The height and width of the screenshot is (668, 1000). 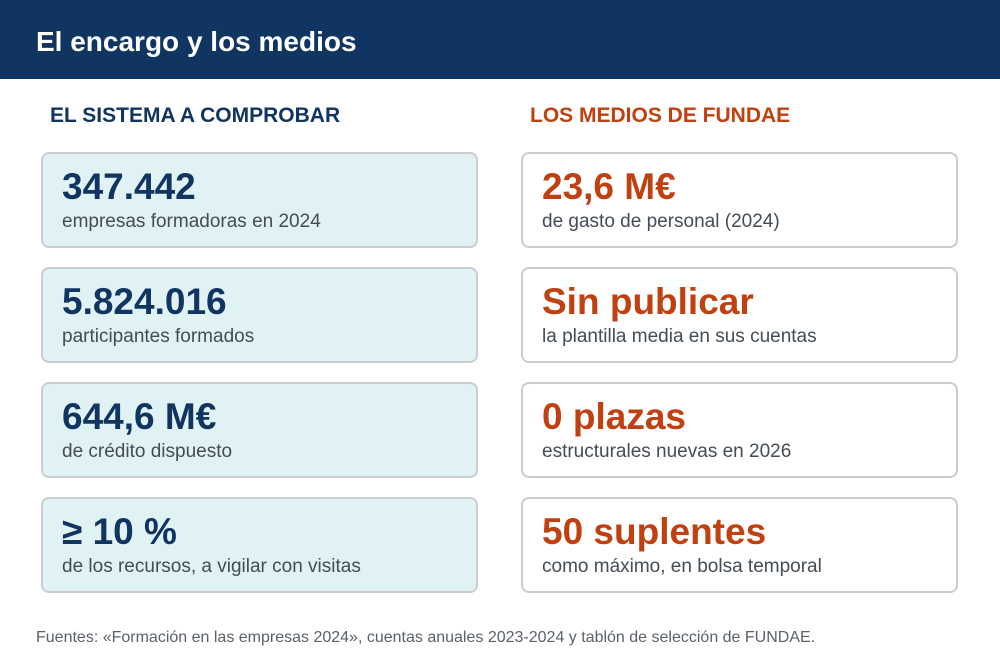 I want to click on page-title: El encargo y los medios, so click(x=196, y=41).